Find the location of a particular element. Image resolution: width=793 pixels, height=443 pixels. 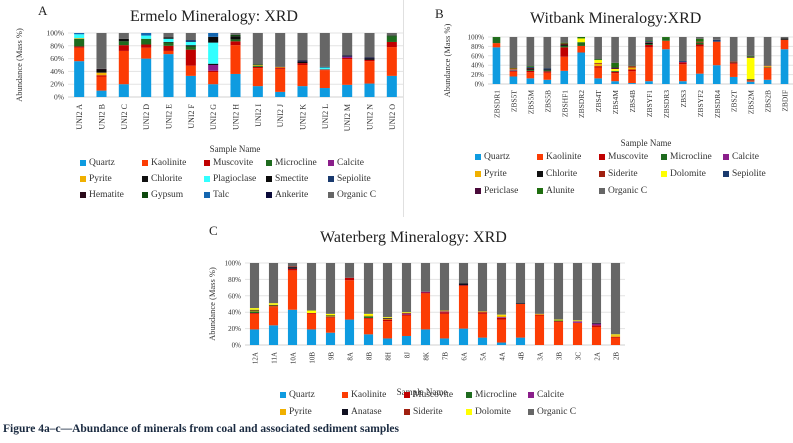

x-tick-label: UNI2 F is located at coordinates (191, 115).